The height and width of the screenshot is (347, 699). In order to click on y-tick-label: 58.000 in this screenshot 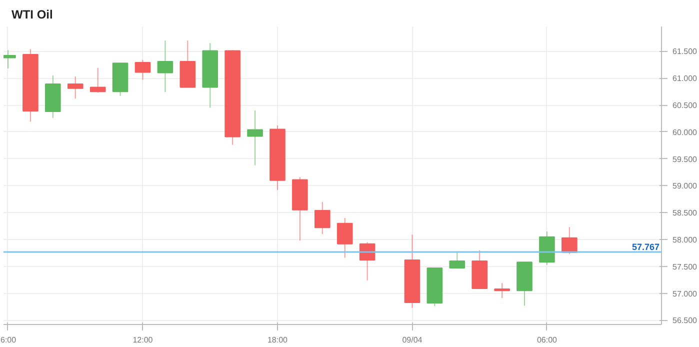, I will do `click(685, 240)`.